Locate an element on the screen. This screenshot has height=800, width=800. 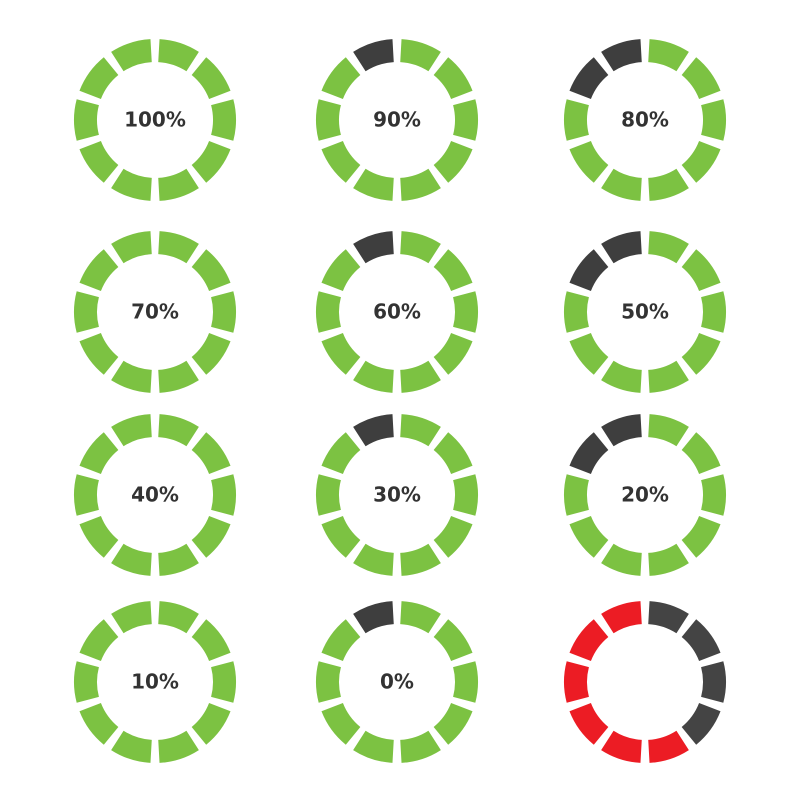
ring-label: 10% is located at coordinates (155, 682).